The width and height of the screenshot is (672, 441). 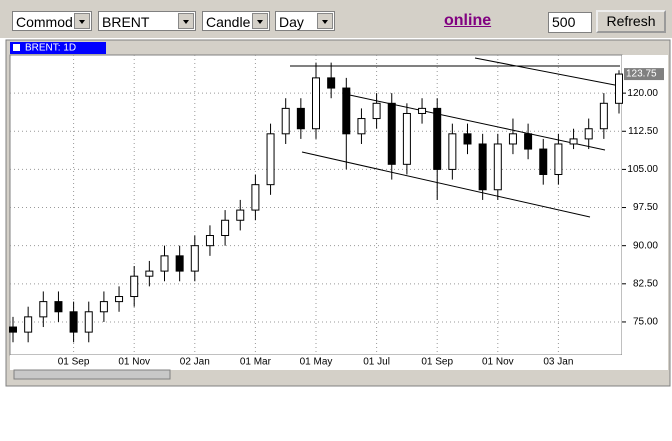 What do you see at coordinates (645, 245) in the screenshot?
I see `y-tick-label: 90.00` at bounding box center [645, 245].